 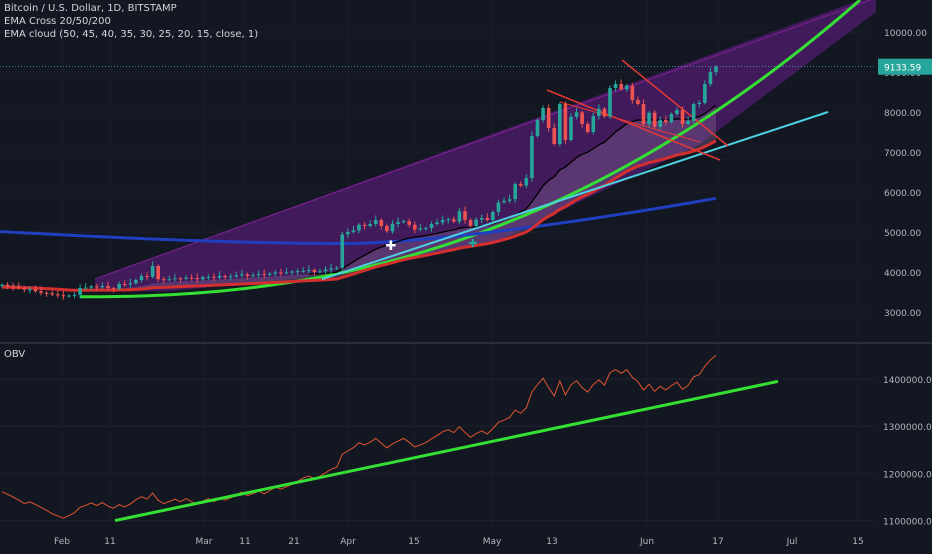 What do you see at coordinates (902, 234) in the screenshot?
I see `price-axis-label: 5000.00` at bounding box center [902, 234].